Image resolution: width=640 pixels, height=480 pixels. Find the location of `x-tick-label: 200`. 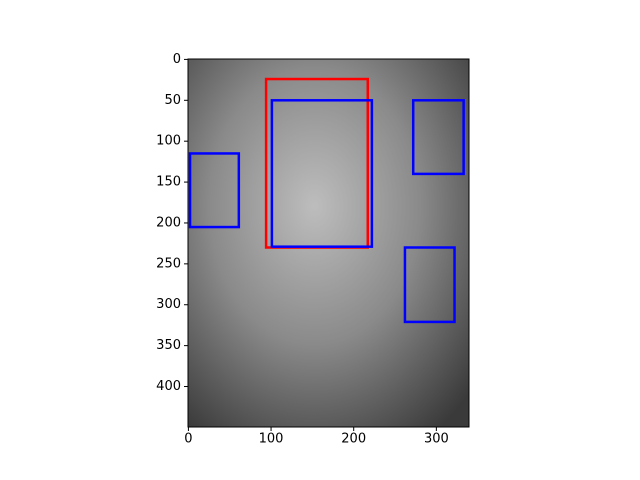

x-tick-label: 200 is located at coordinates (353, 439).